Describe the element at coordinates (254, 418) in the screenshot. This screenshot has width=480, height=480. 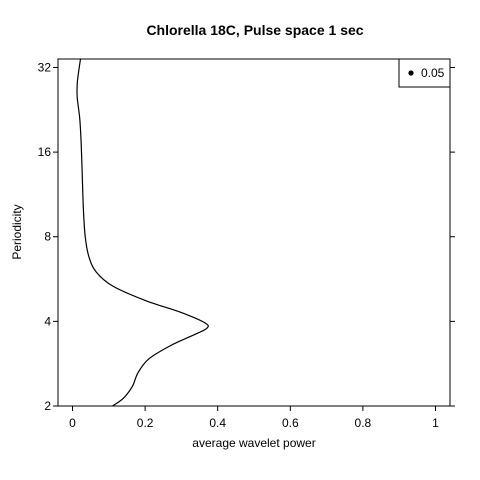
I see `x-axis: 0 0.2 0.4 0.6 0.8 1` at that location.